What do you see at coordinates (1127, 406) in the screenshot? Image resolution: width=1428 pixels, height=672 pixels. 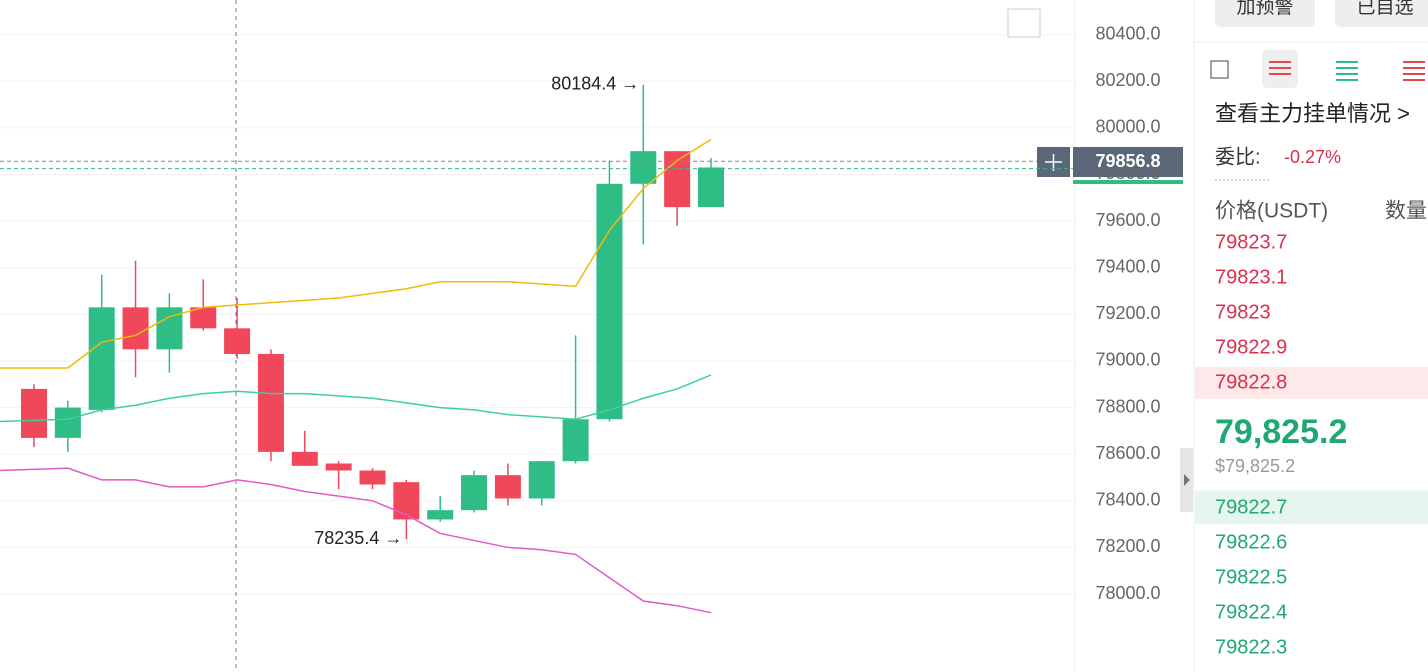 I see `y-tick-label: 78800.0` at bounding box center [1127, 406].